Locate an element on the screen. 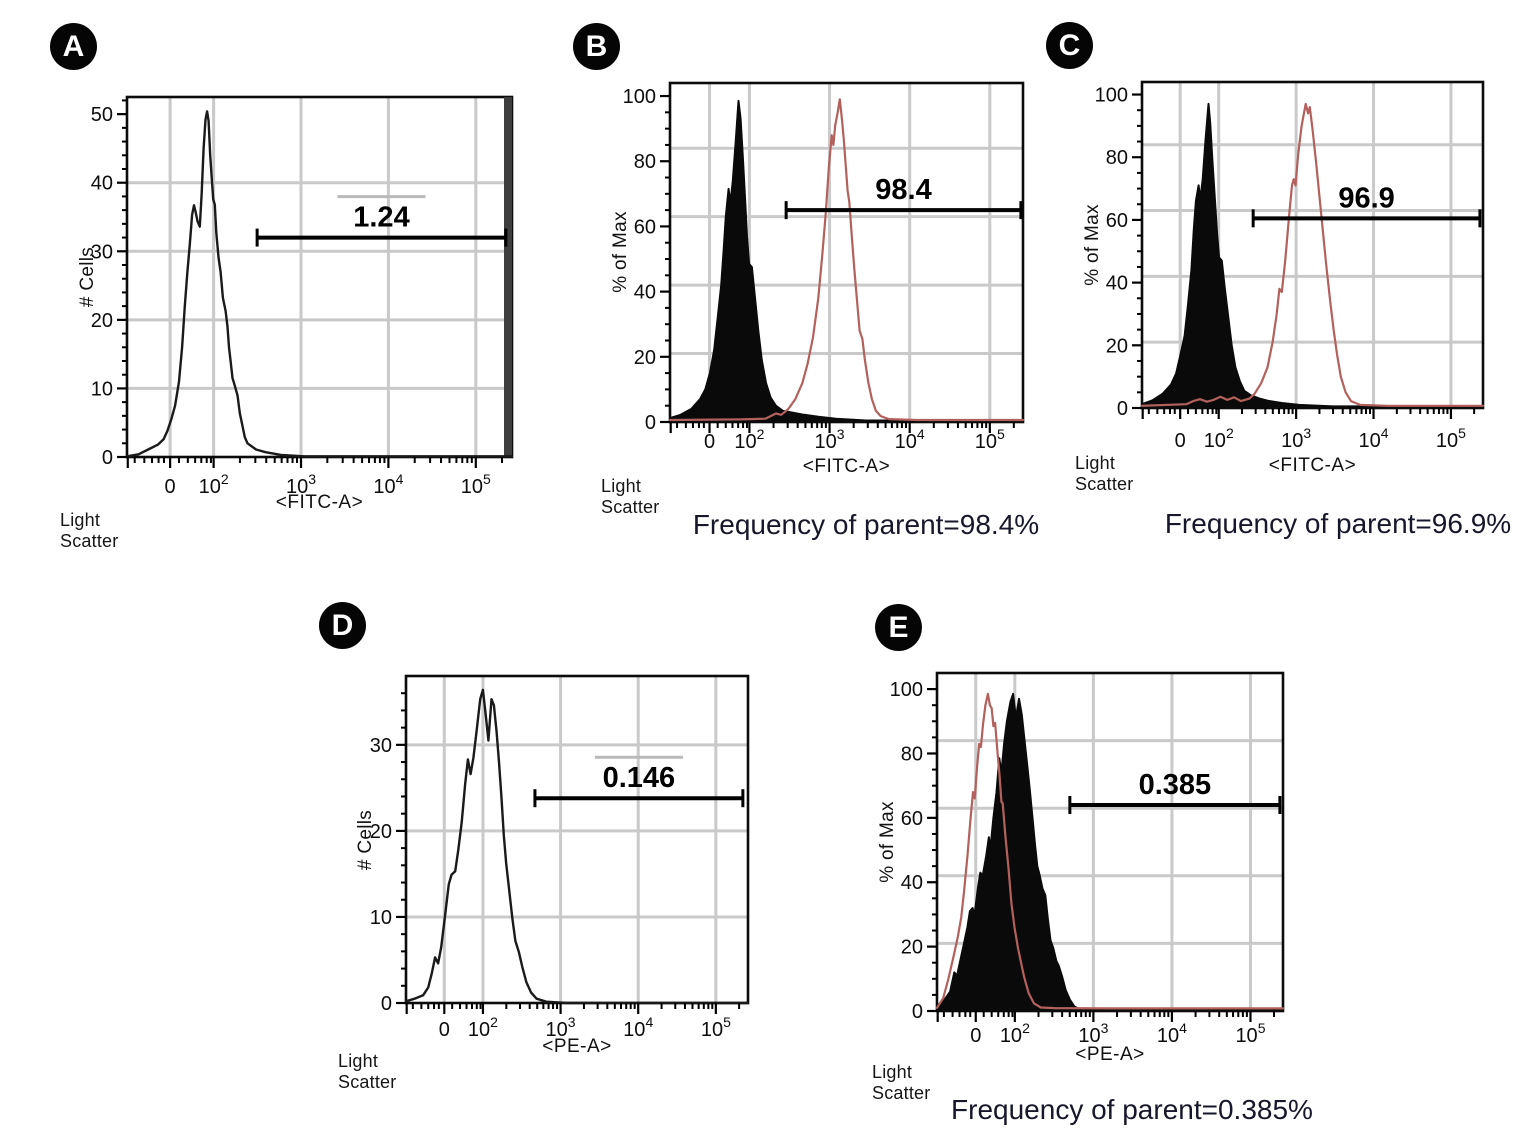  panel-e-y-axis-title: % of Max is located at coordinates (887, 842).